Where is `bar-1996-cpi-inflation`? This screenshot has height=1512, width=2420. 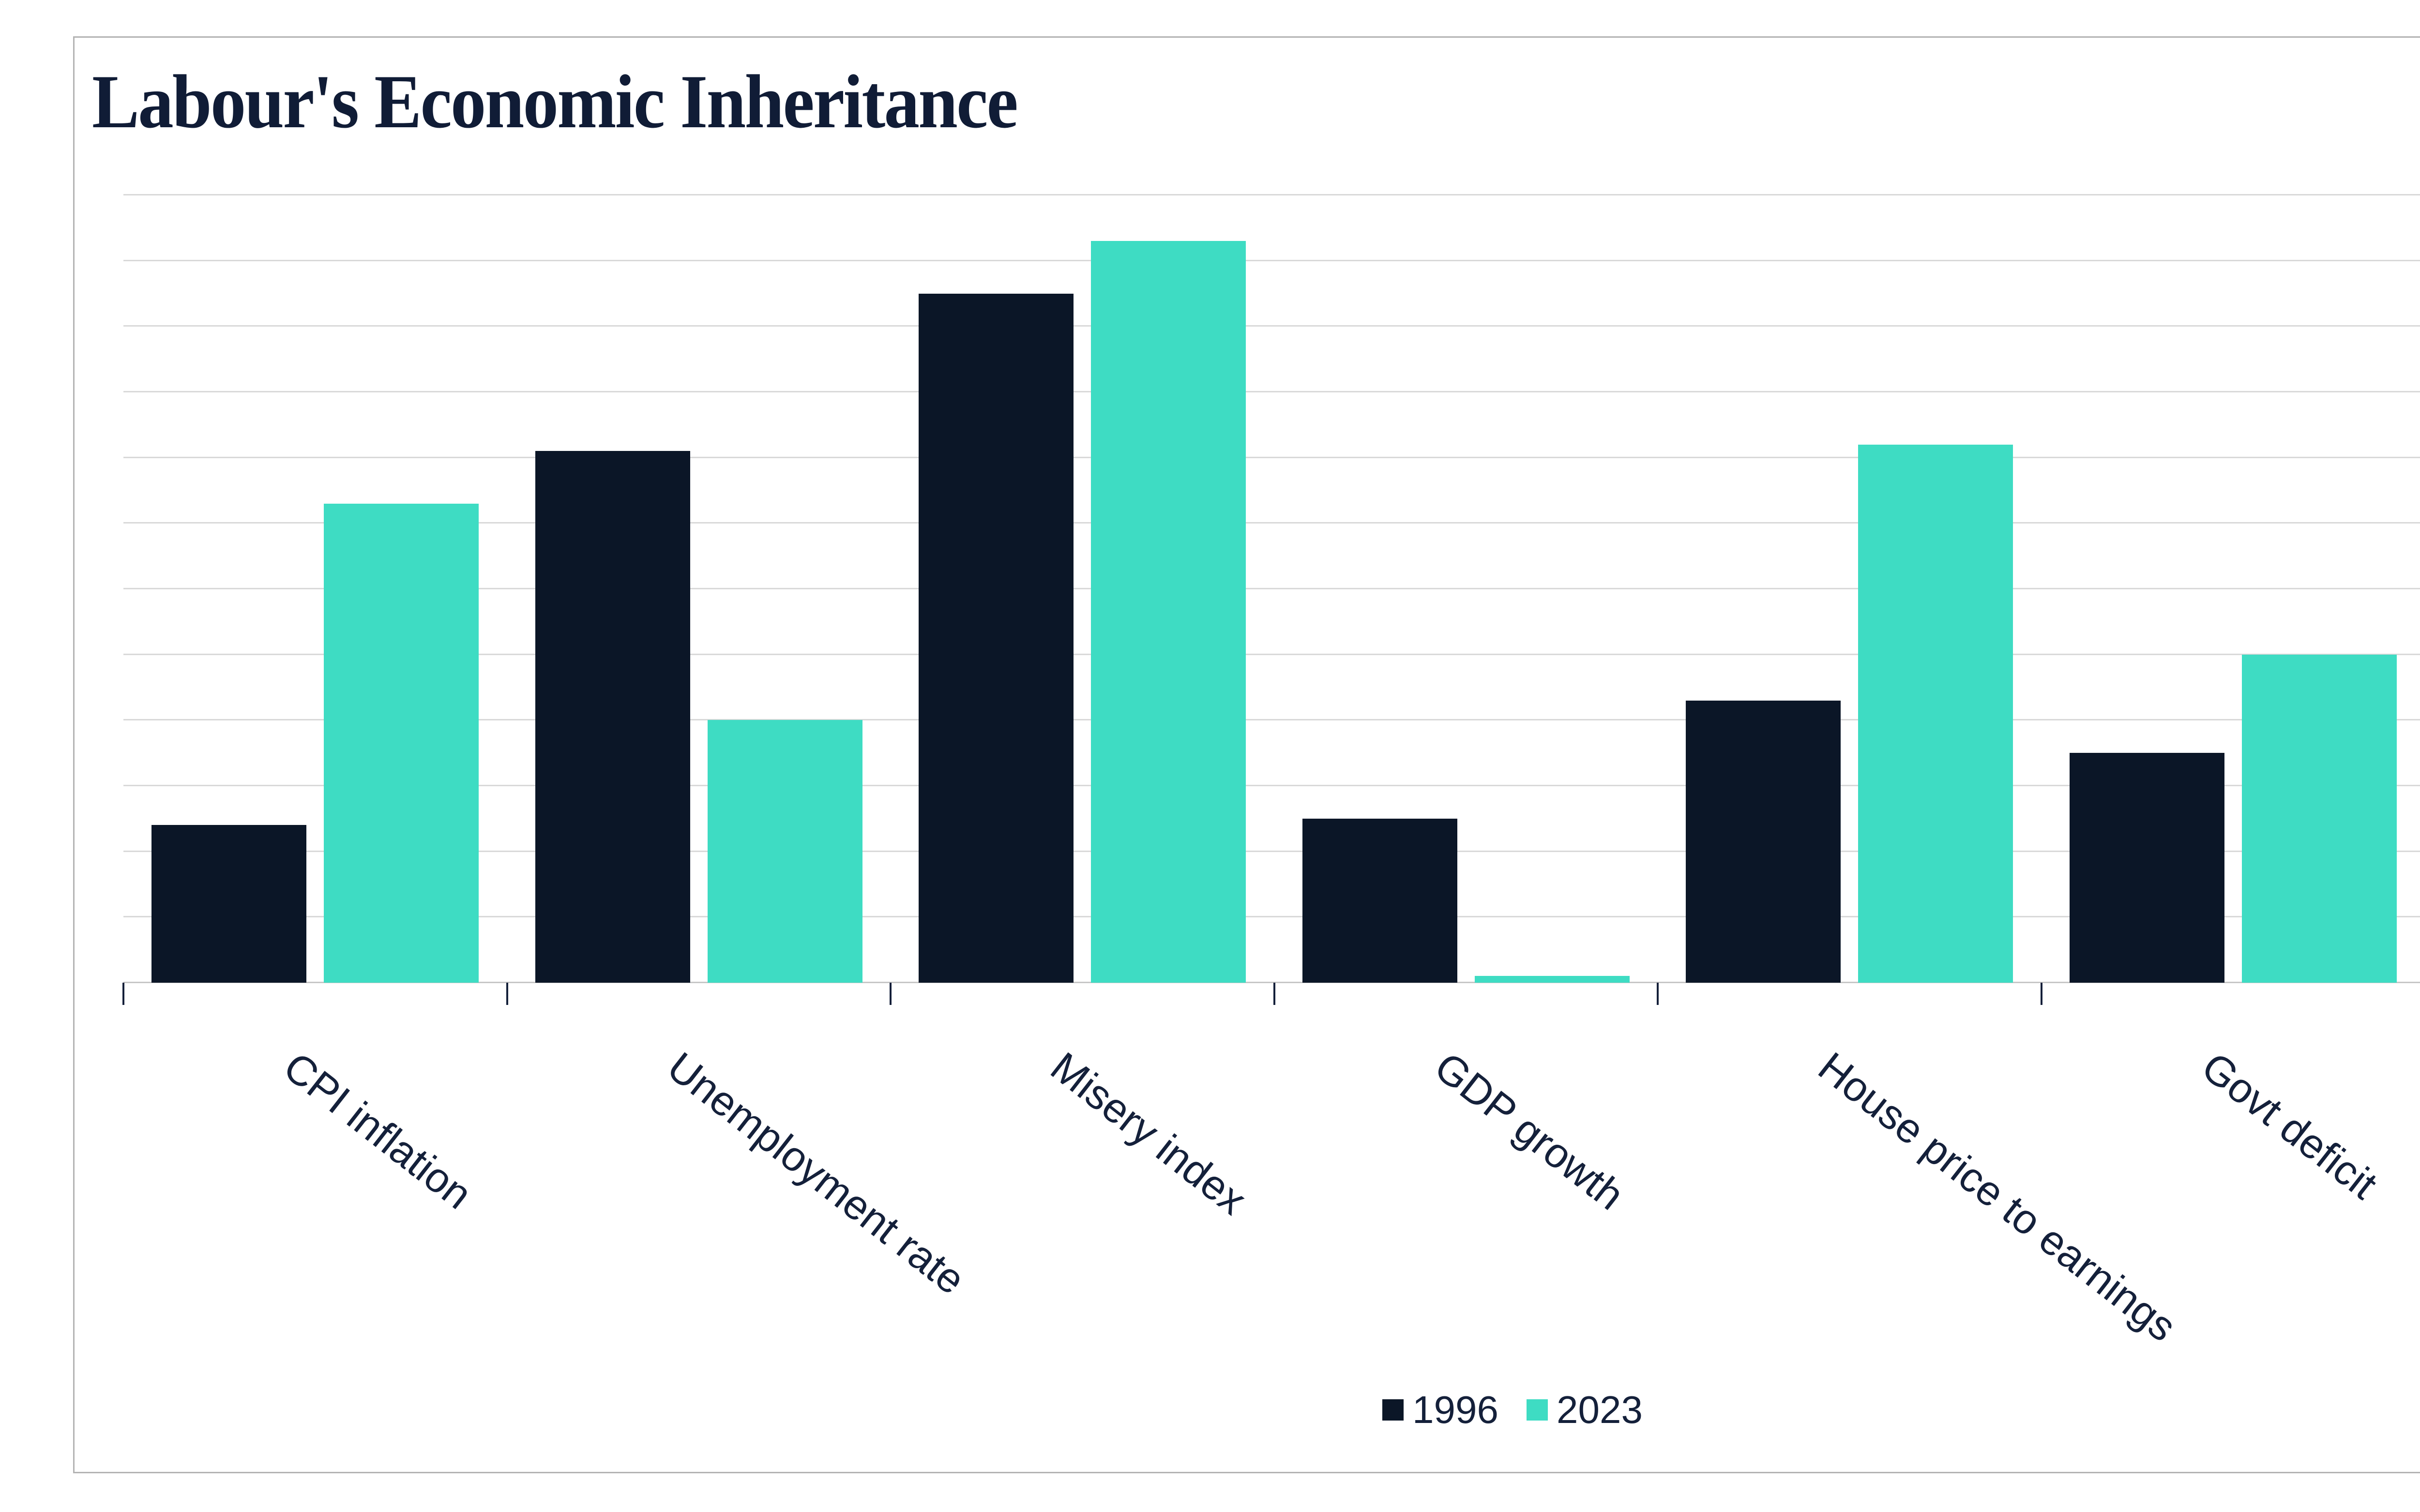 bar-1996-cpi-inflation is located at coordinates (228, 904).